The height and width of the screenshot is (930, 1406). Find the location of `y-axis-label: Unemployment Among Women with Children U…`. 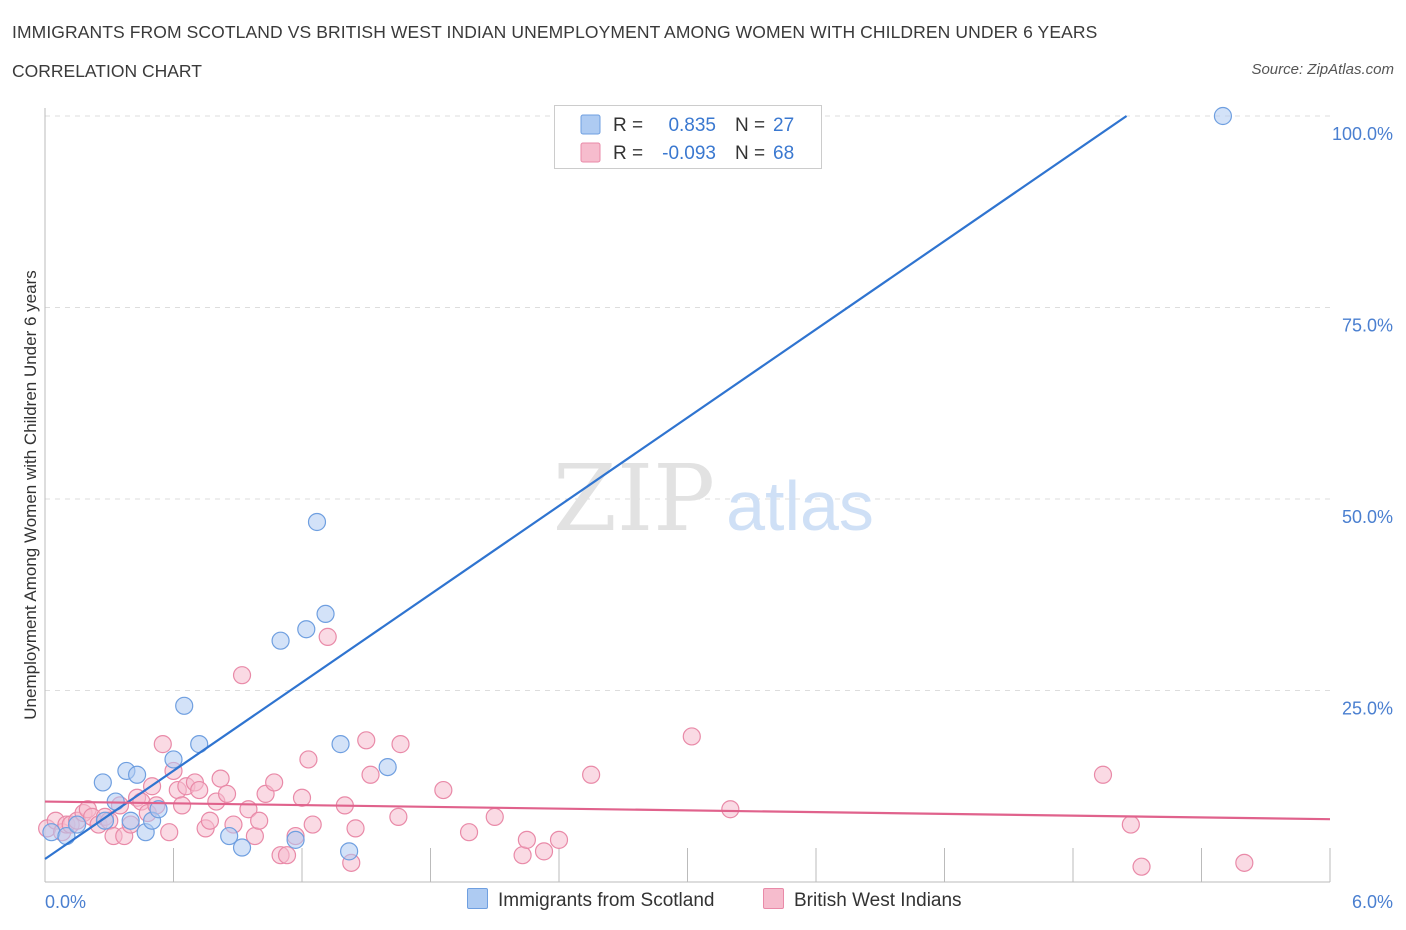

y-axis-label: Unemployment Among Women with Children U… is located at coordinates (30, 494).